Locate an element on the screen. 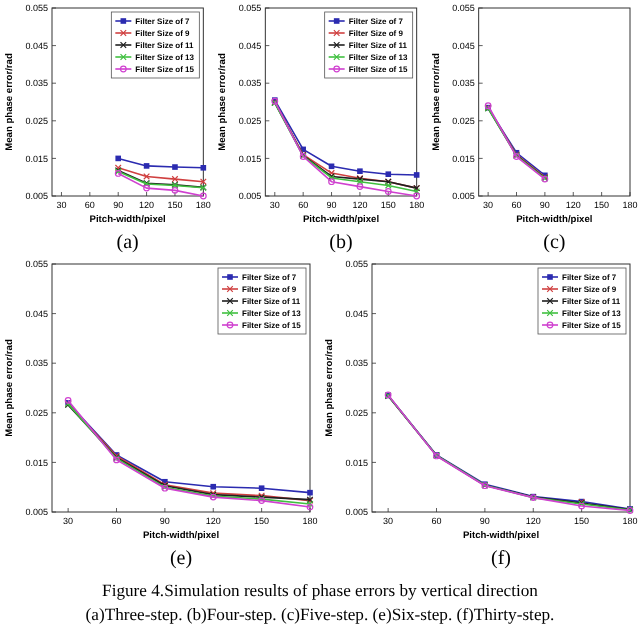 This screenshot has width=640, height=640. text: (b) is located at coordinates (341, 243).